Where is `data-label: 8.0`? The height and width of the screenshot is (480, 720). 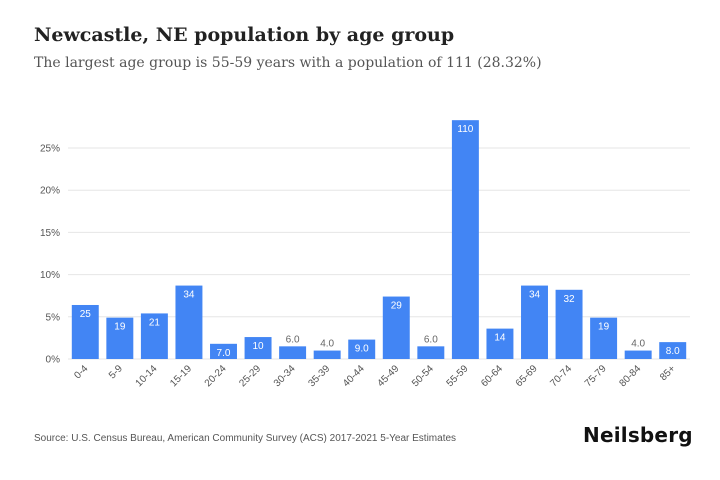 data-label: 8.0 is located at coordinates (673, 351).